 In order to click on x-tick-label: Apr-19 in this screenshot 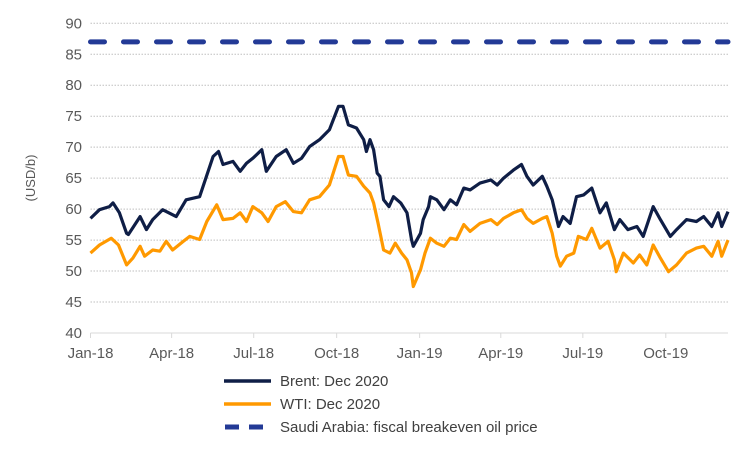, I will do `click(500, 353)`.